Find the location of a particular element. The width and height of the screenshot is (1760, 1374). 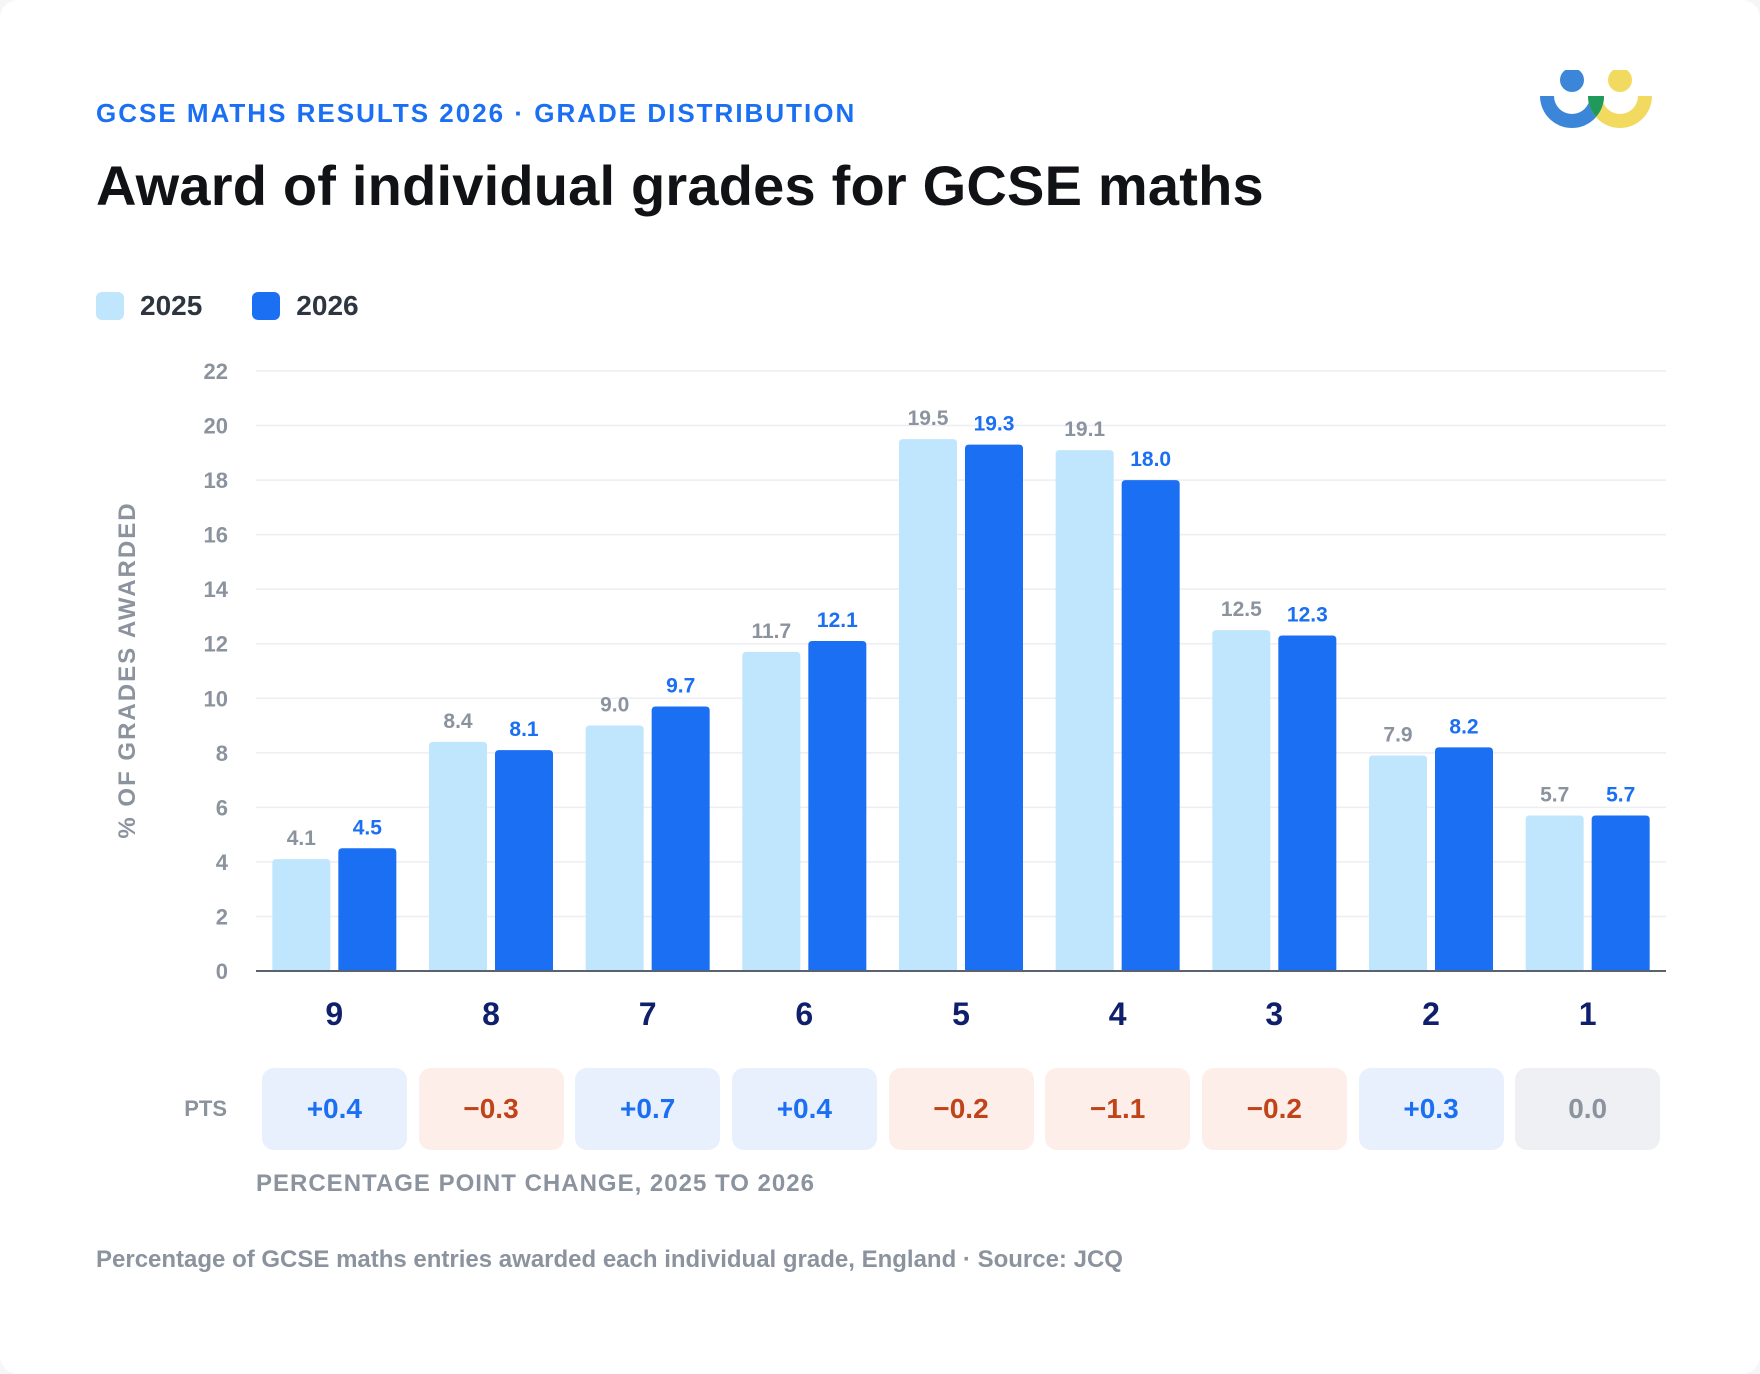

chart-legend: 2025 2026 is located at coordinates (227, 306).